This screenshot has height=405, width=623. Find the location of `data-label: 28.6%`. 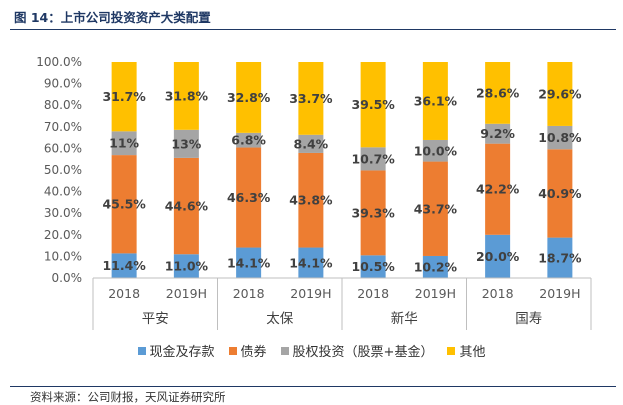

data-label: 28.6% is located at coordinates (498, 92).